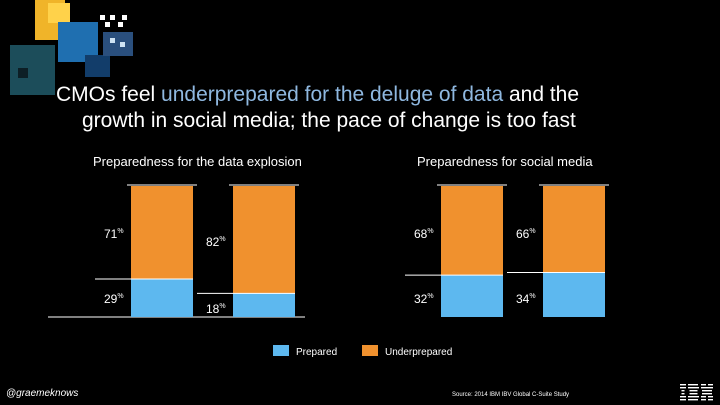  I want to click on value-label-prepared: 29%, so click(114, 299).